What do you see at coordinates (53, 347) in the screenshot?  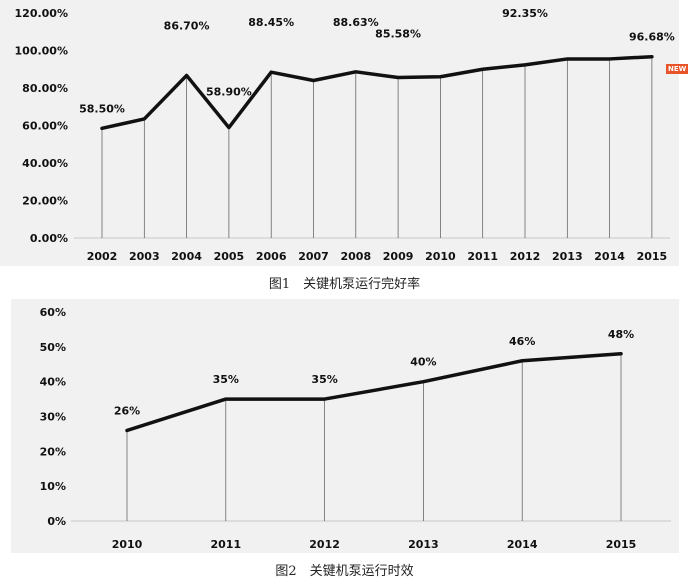 I see `chart-2-y-tick-label: 50%` at bounding box center [53, 347].